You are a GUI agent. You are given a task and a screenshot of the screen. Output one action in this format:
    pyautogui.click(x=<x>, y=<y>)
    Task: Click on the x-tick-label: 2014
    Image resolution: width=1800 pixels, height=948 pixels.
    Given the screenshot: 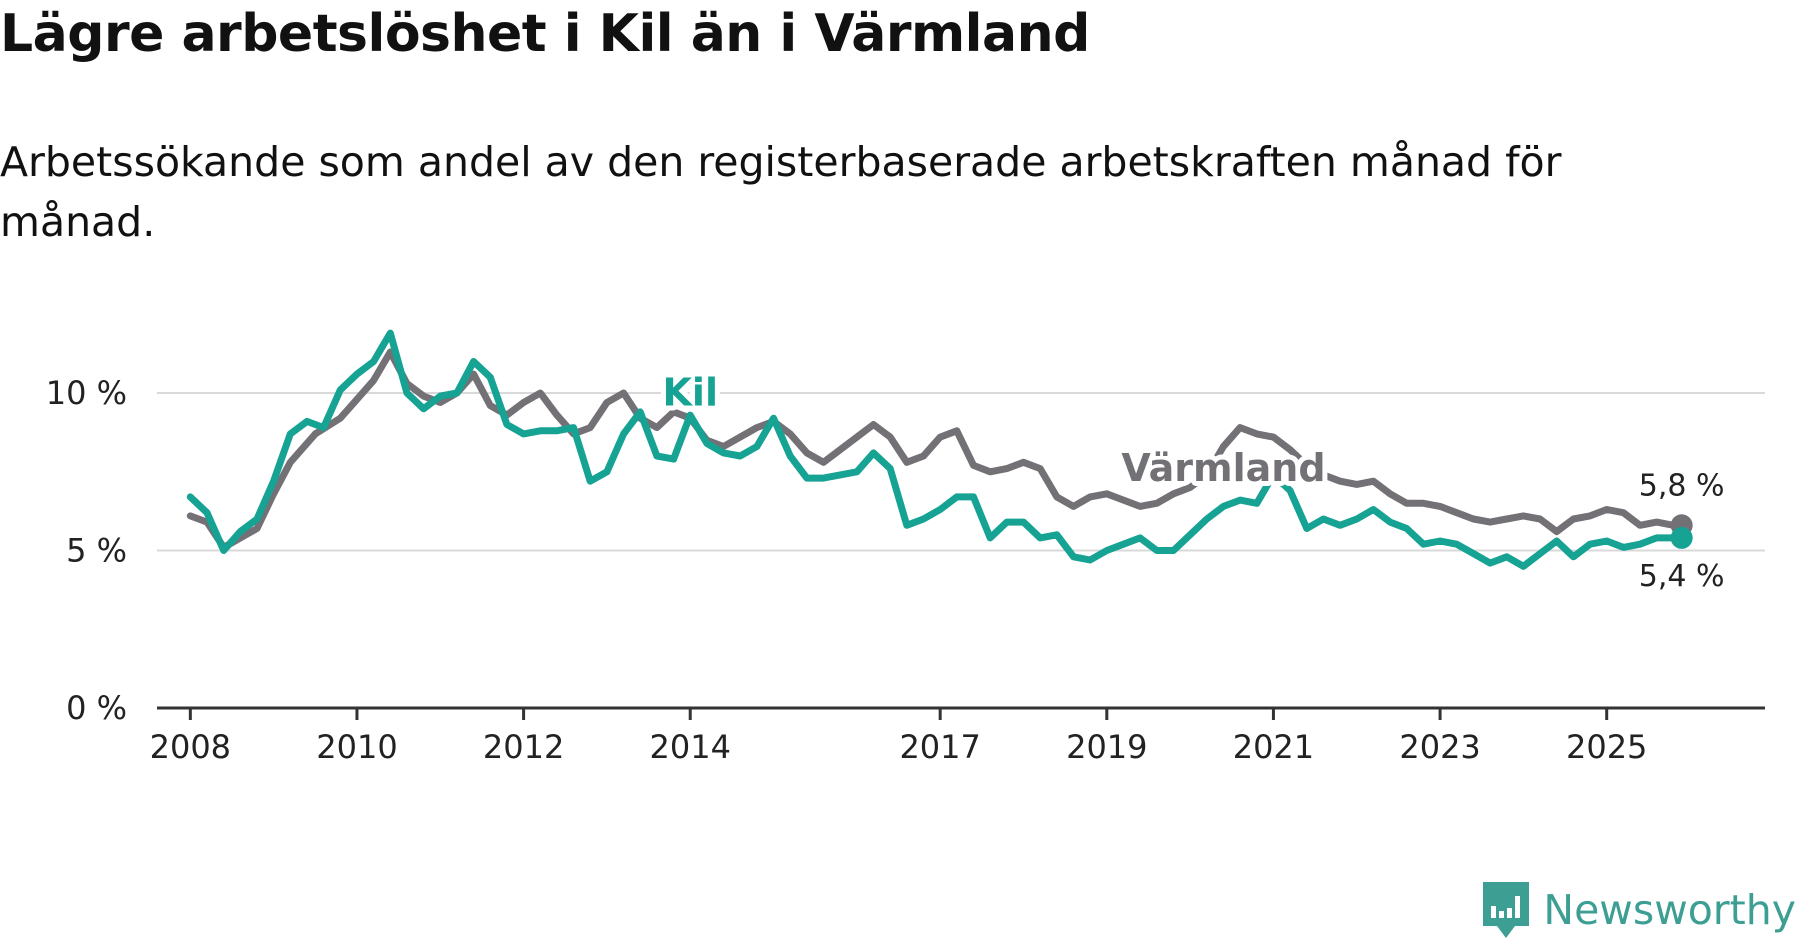 What is the action you would take?
    pyautogui.click(x=690, y=747)
    